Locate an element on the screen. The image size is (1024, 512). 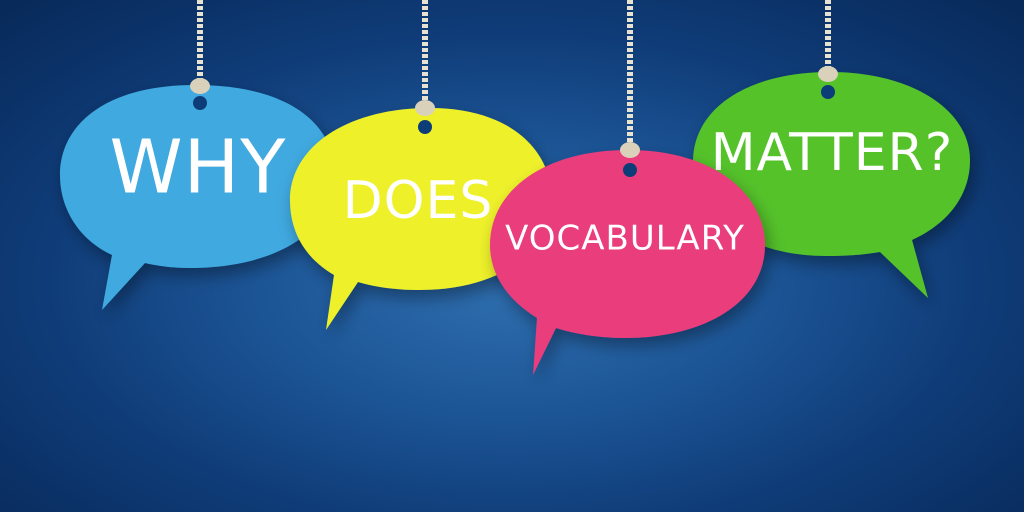
bubble-why-shape is located at coordinates (197, 197).